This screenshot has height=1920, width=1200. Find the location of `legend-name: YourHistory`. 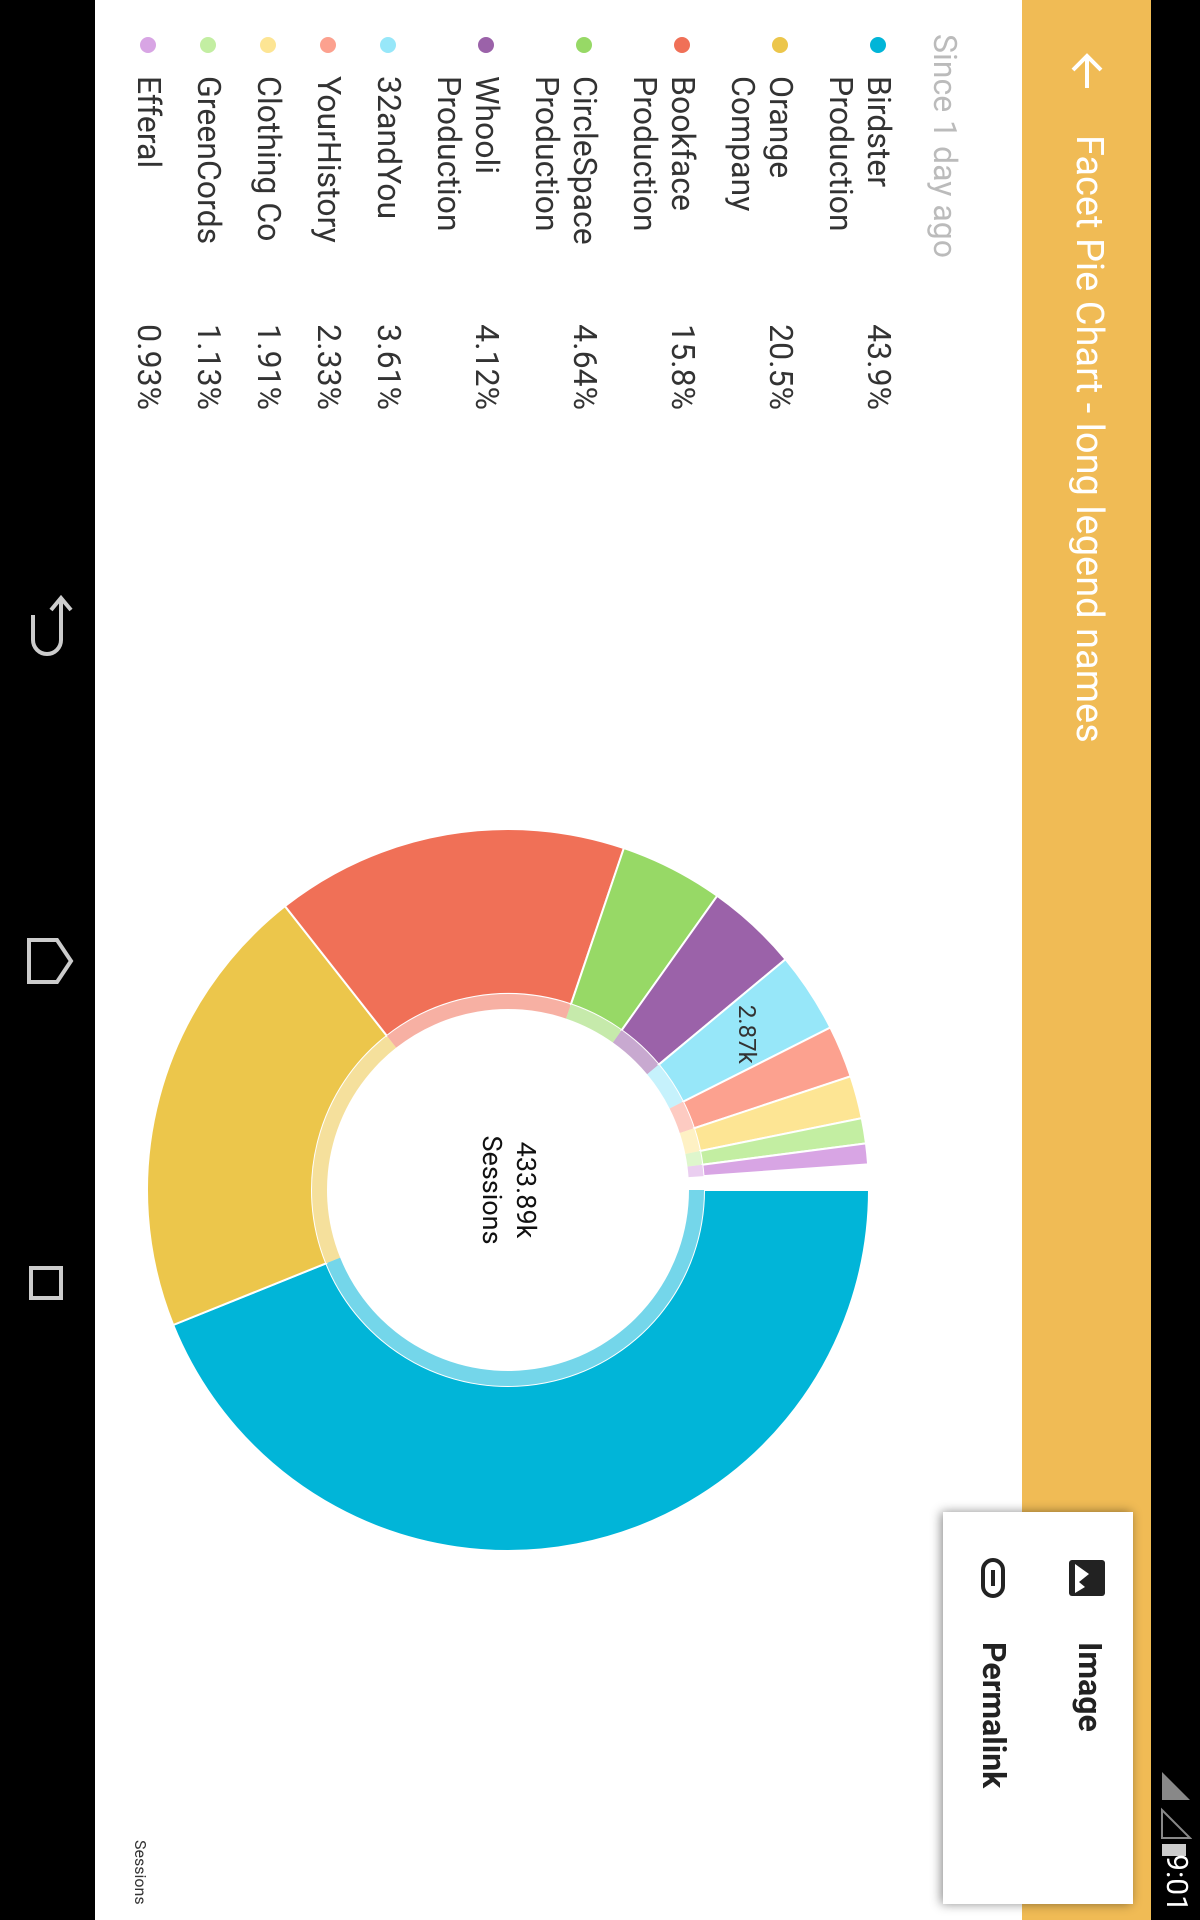

legend-name: YourHistory is located at coordinates (329, 159).